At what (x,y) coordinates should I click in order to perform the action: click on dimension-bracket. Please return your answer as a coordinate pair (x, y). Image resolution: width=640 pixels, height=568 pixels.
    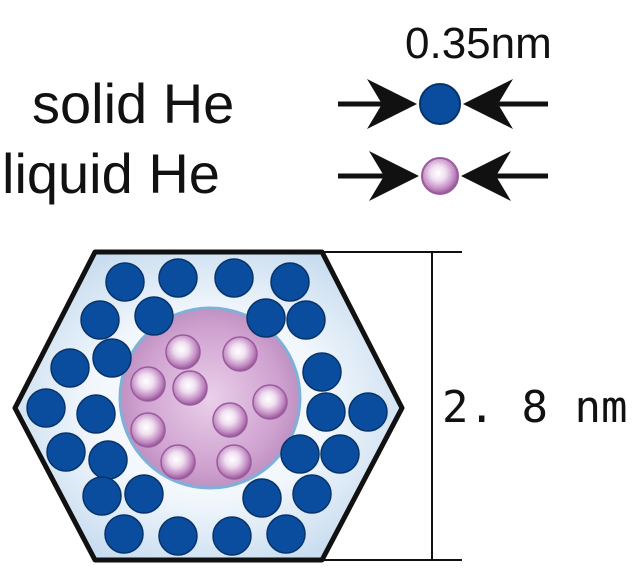
    Looking at the image, I should click on (392, 406).